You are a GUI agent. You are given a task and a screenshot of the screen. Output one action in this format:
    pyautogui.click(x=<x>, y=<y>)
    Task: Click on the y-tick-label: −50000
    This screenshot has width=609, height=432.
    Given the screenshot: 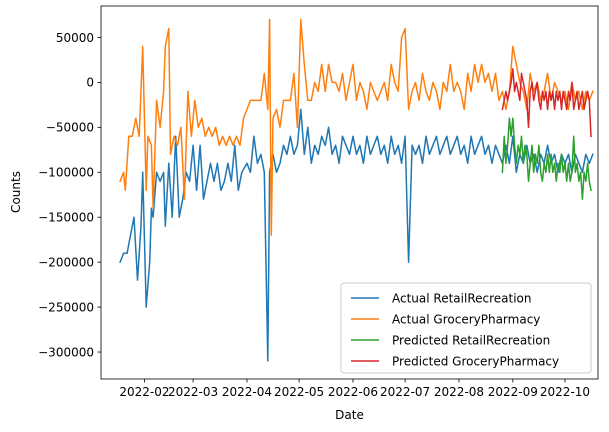 What is the action you would take?
    pyautogui.click(x=70, y=128)
    